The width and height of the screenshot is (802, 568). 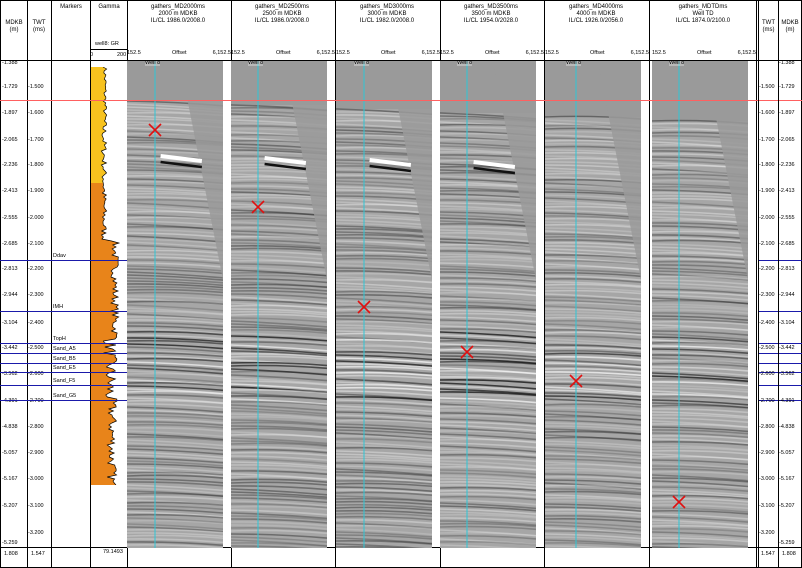 I want to click on twt-tick-label: -2.600, so click(x=36, y=374).